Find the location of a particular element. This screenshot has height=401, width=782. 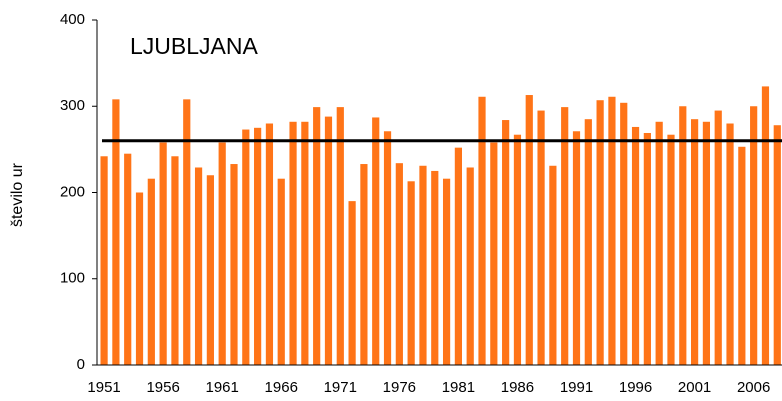

x-tick-label: 1956 is located at coordinates (162, 387).